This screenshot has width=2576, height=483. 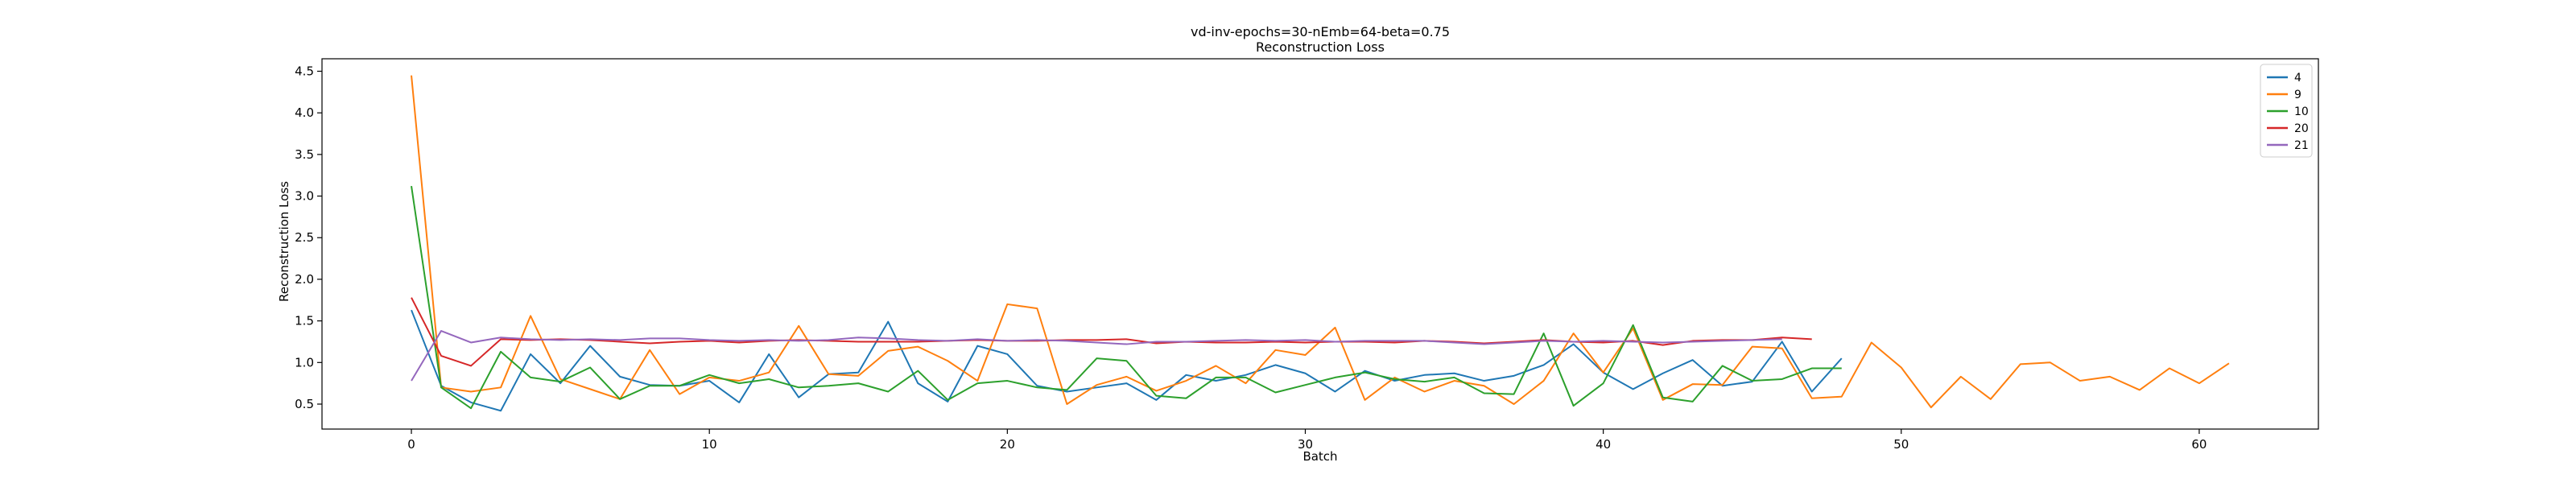 What do you see at coordinates (304, 279) in the screenshot?
I see `y-tick-label: 2.0` at bounding box center [304, 279].